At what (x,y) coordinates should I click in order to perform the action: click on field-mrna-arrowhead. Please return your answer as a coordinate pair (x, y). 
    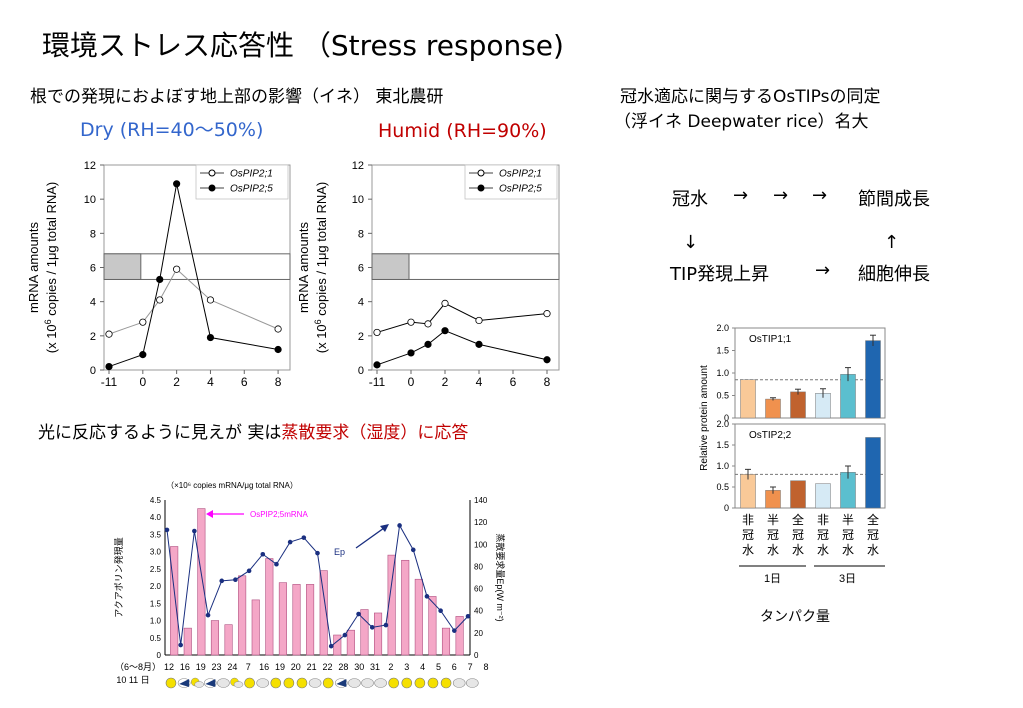
    Looking at the image, I should click on (209, 514).